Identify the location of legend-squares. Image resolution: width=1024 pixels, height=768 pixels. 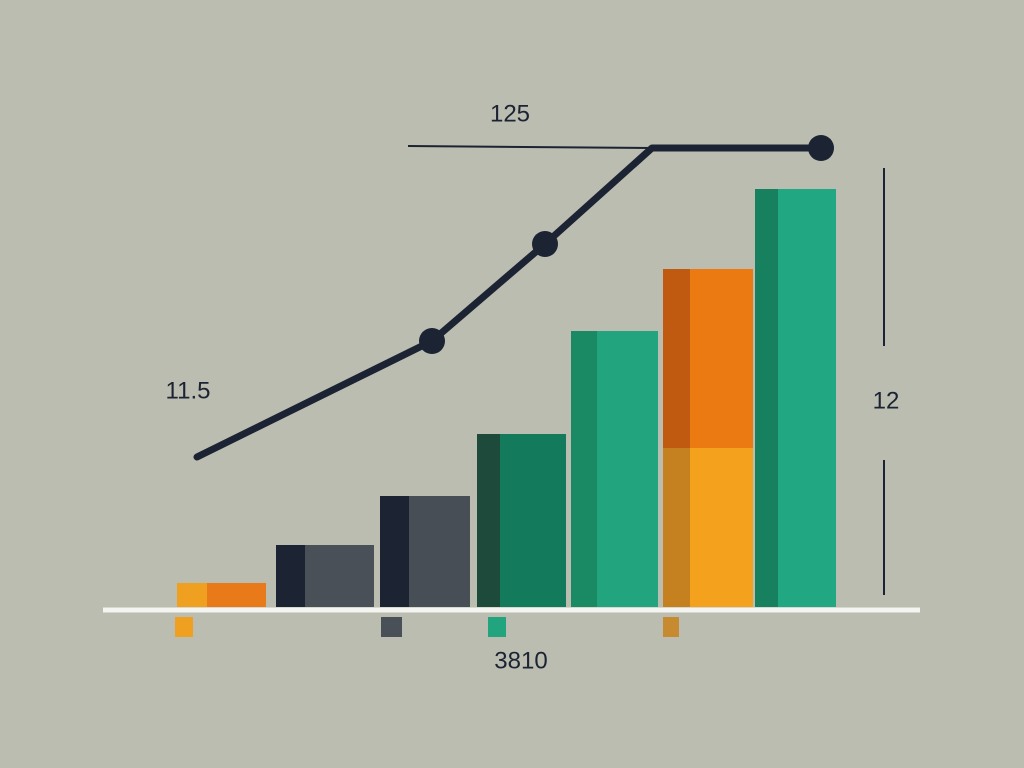
(427, 627).